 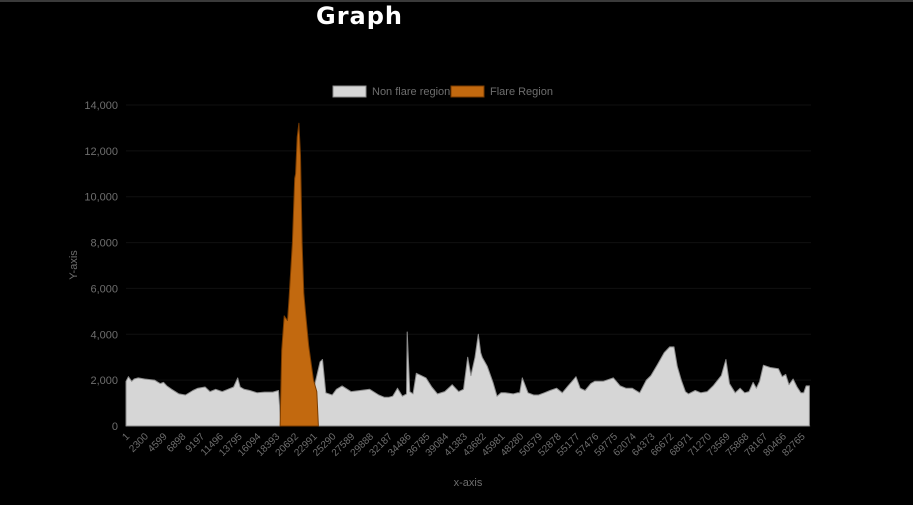 What do you see at coordinates (359, 16) in the screenshot?
I see `page-title: Graph` at bounding box center [359, 16].